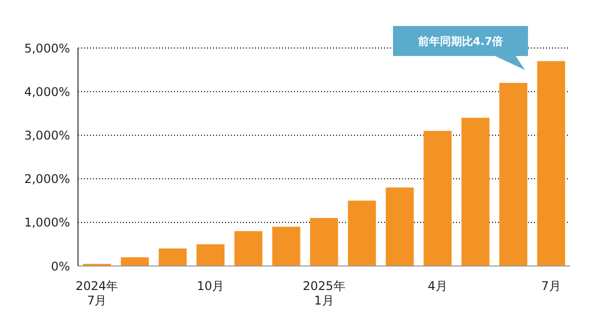 The height and width of the screenshot is (320, 600). Describe the element at coordinates (60, 266) in the screenshot. I see `y-tick-label: 0%` at that location.